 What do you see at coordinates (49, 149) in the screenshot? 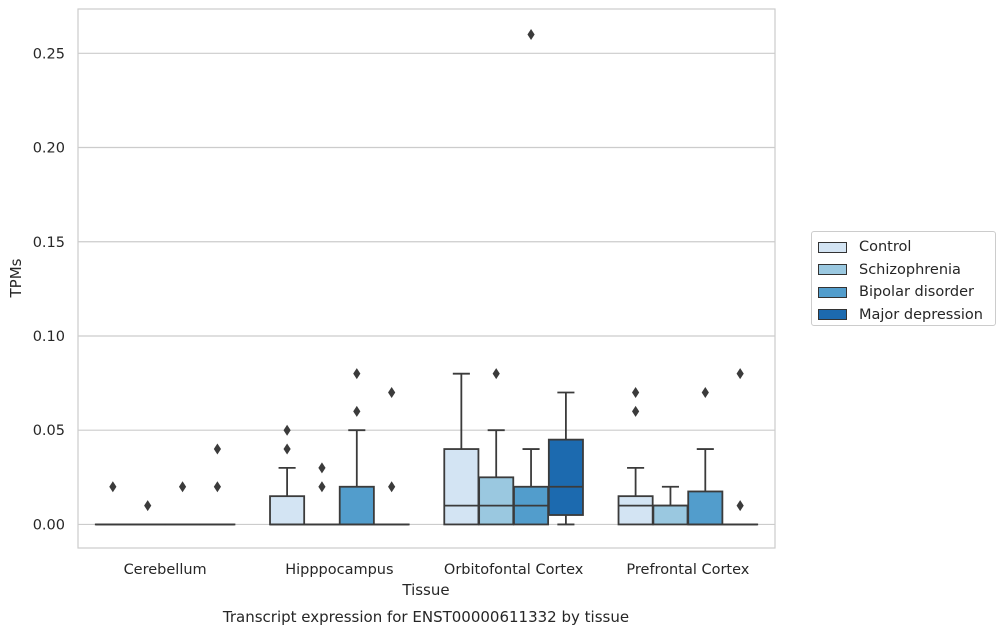
I see `y-tick-label: 0.20` at bounding box center [49, 149].